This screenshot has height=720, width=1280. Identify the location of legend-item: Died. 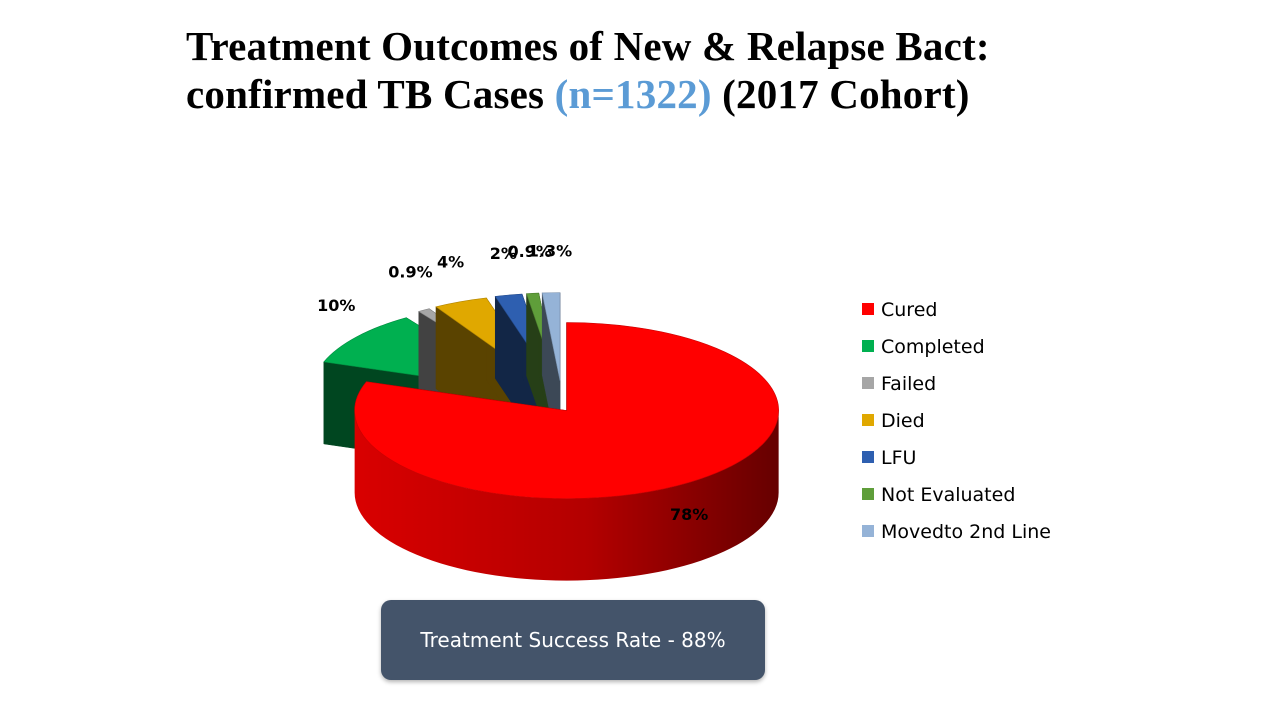
(893, 421).